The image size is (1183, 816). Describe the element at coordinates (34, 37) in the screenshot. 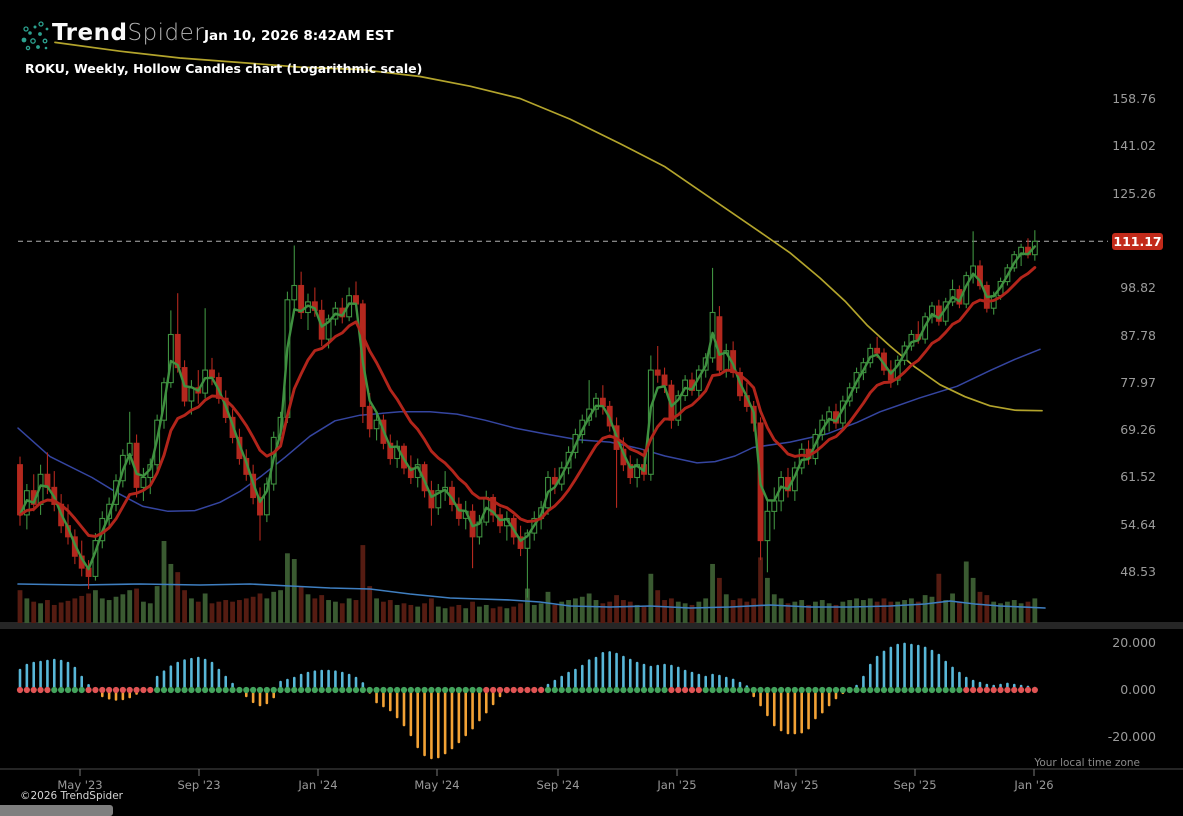

I see `trendspider-logo-icon` at that location.